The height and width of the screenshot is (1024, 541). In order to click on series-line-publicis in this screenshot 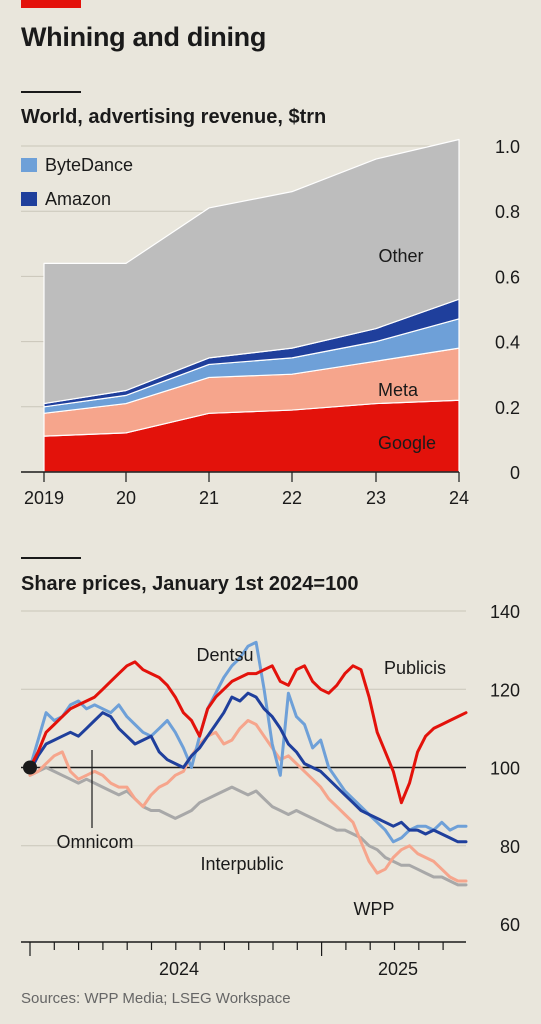, I will do `click(248, 732)`.